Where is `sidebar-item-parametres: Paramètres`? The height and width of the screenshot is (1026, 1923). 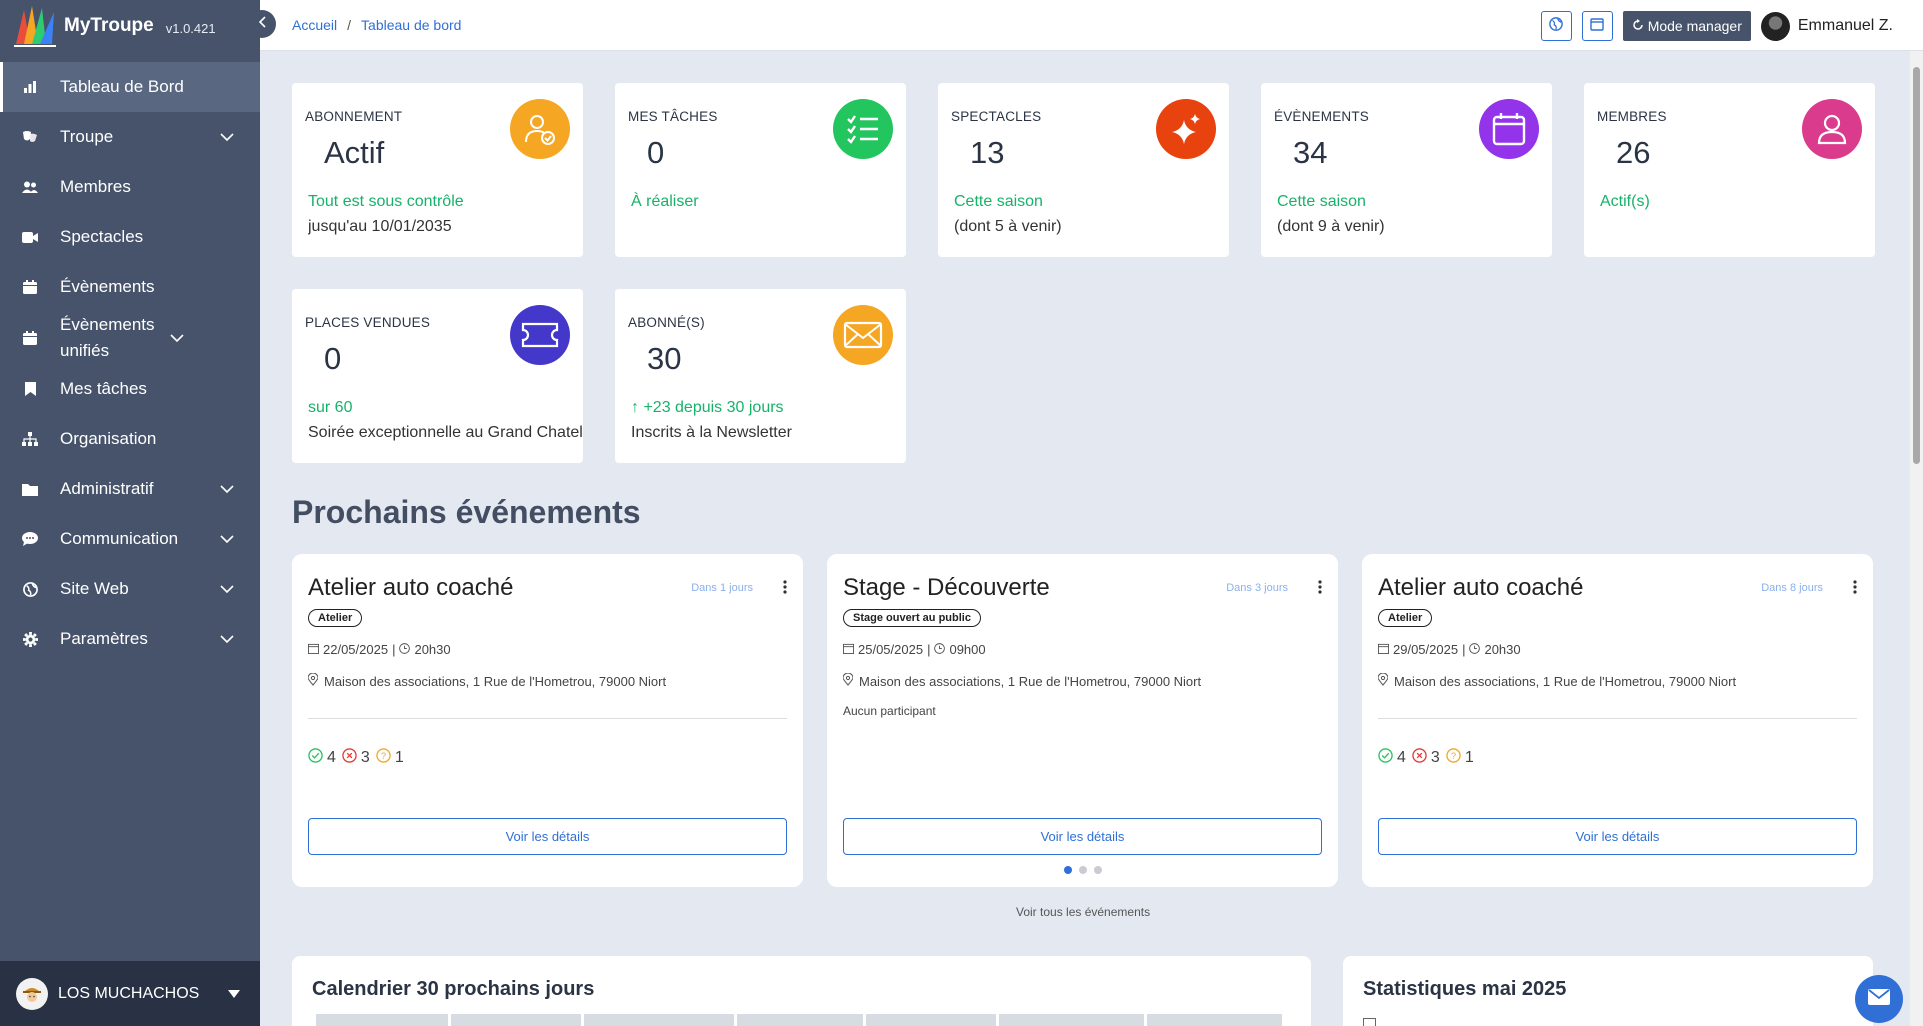
sidebar-item-parametres: Paramètres is located at coordinates (130, 639).